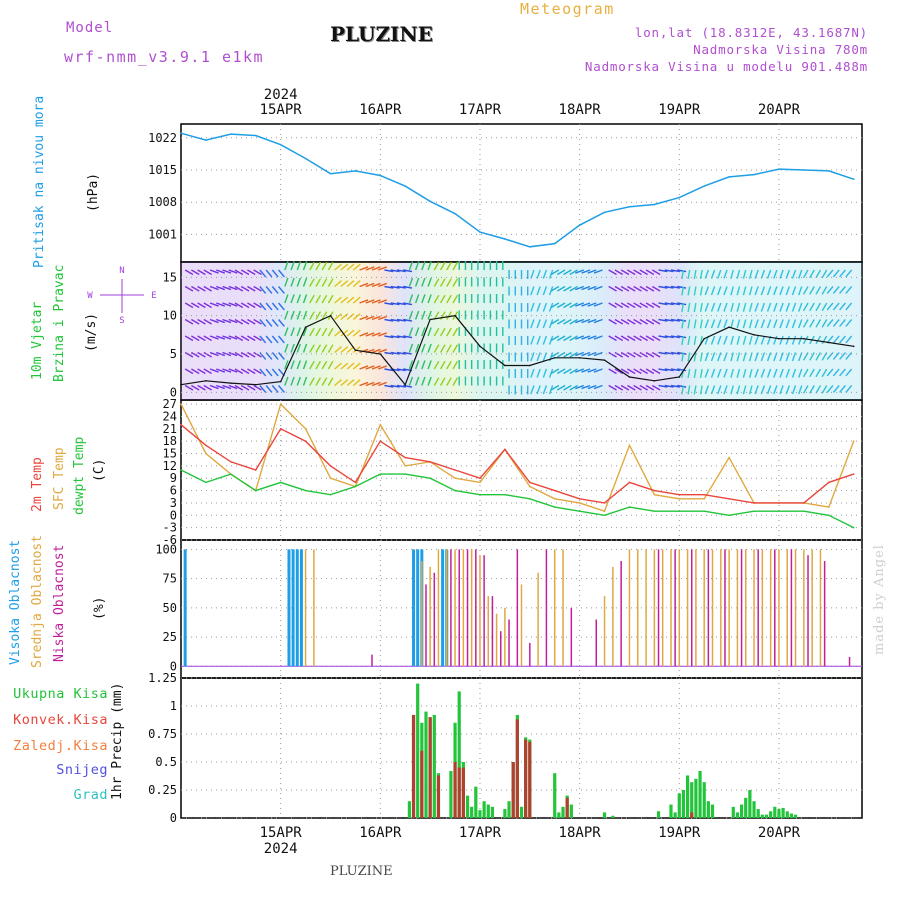 This screenshot has height=900, width=900. I want to click on total-precip-bar, so click(434, 766).